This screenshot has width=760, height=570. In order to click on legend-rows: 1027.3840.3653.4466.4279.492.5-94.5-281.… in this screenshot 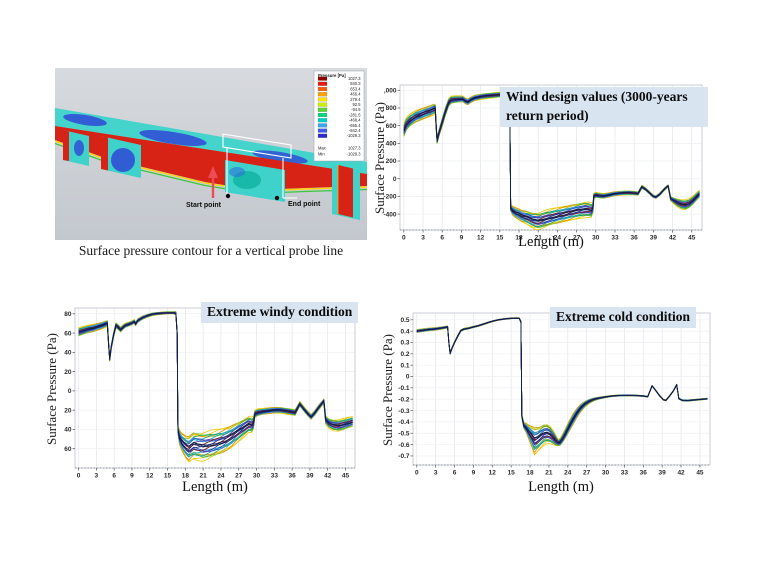, I will do `click(339, 107)`.